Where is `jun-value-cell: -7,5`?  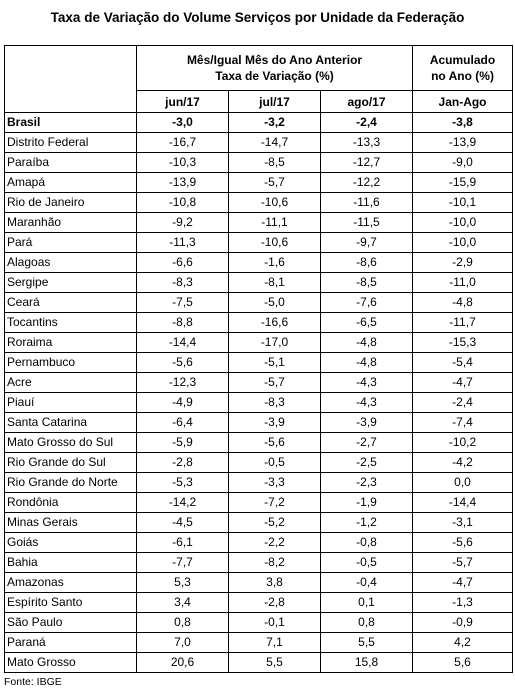 jun-value-cell: -7,5 is located at coordinates (182, 302).